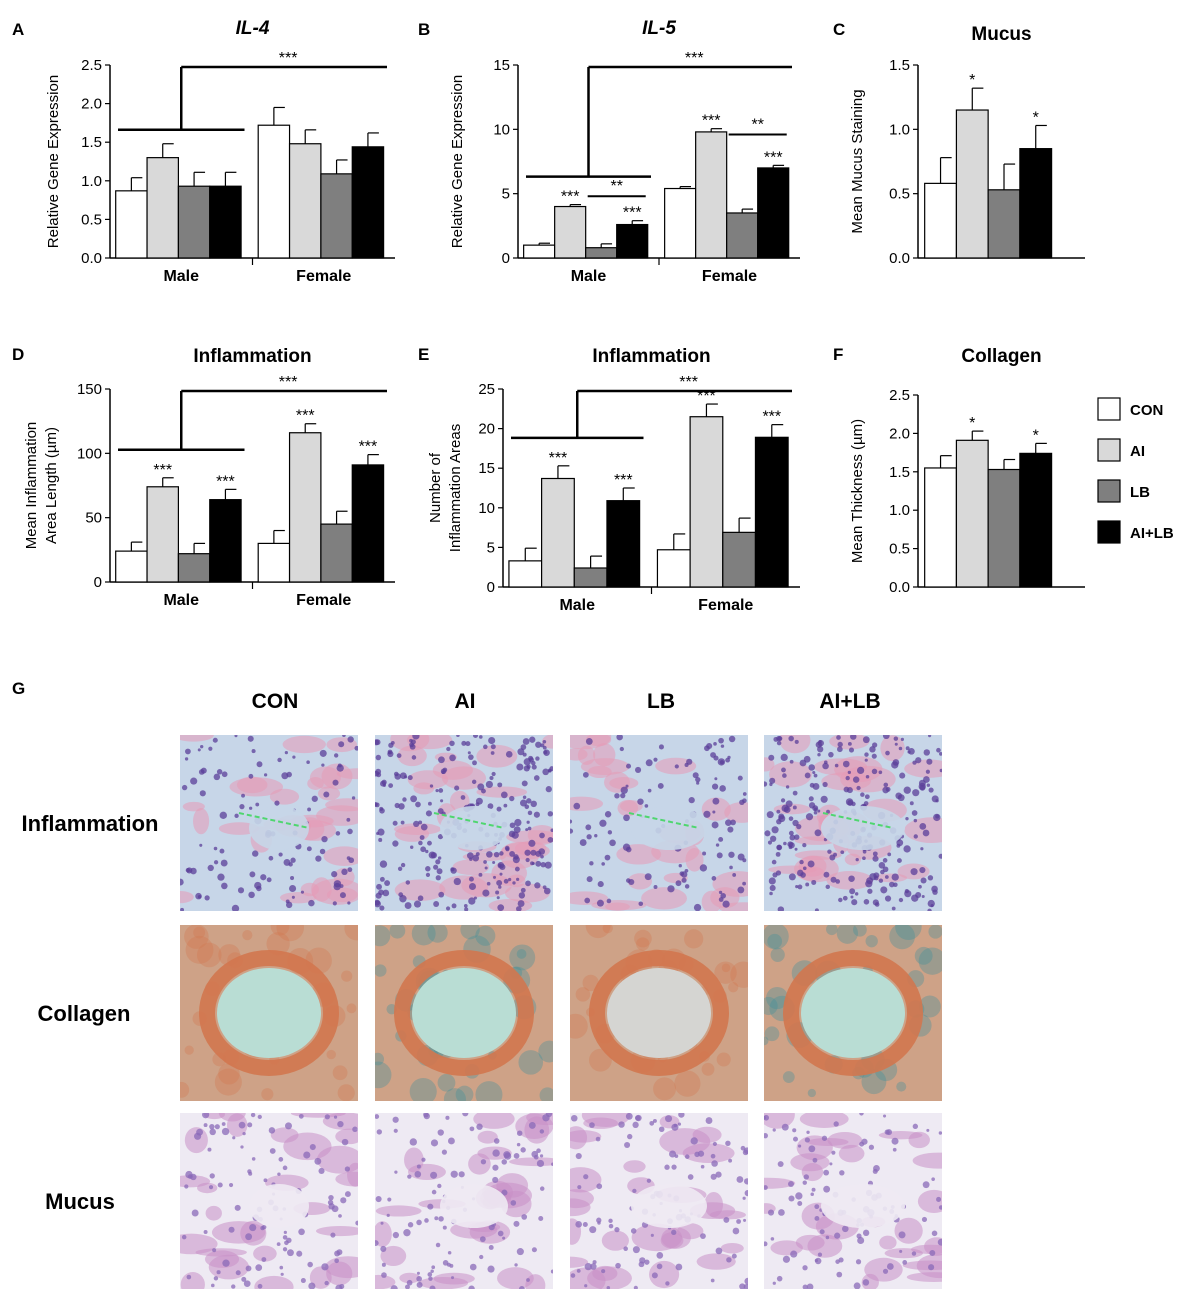 The height and width of the screenshot is (1300, 1189). Describe the element at coordinates (853, 1013) in the screenshot. I see `airway-wall` at that location.